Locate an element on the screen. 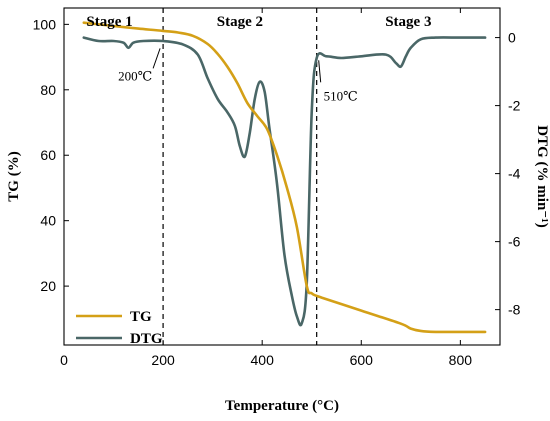 The image size is (550, 421). y-right-tick-label: -2 is located at coordinates (514, 106).